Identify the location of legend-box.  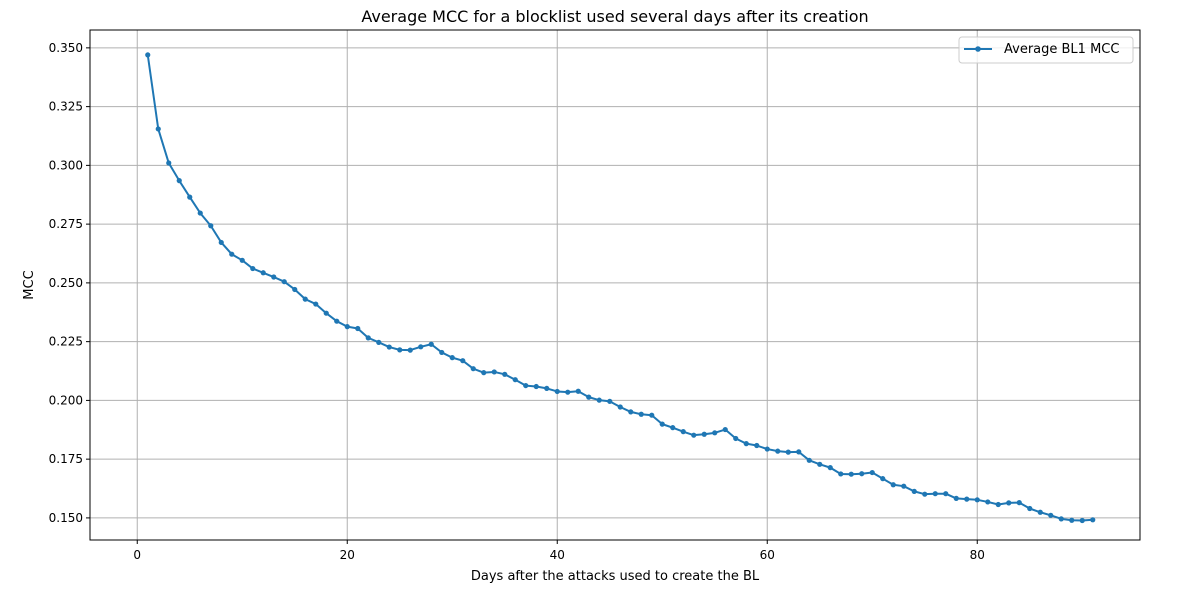
(1046, 50).